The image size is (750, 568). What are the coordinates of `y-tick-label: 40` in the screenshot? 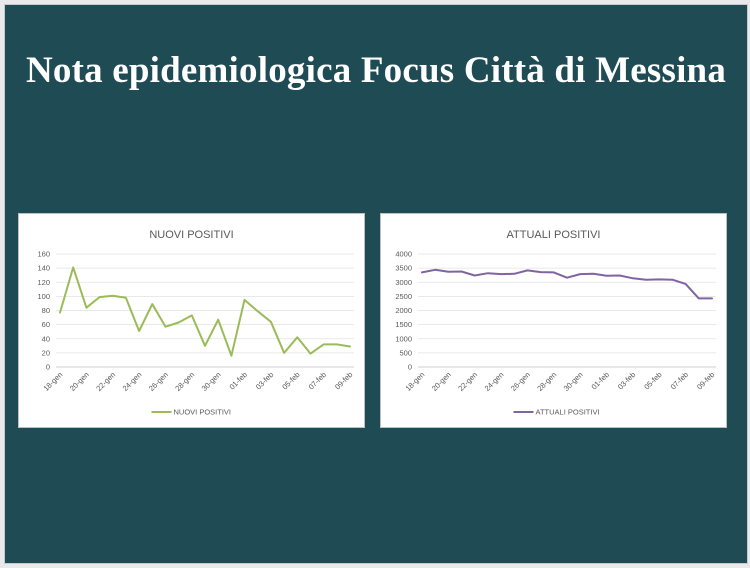 It's located at (46, 338).